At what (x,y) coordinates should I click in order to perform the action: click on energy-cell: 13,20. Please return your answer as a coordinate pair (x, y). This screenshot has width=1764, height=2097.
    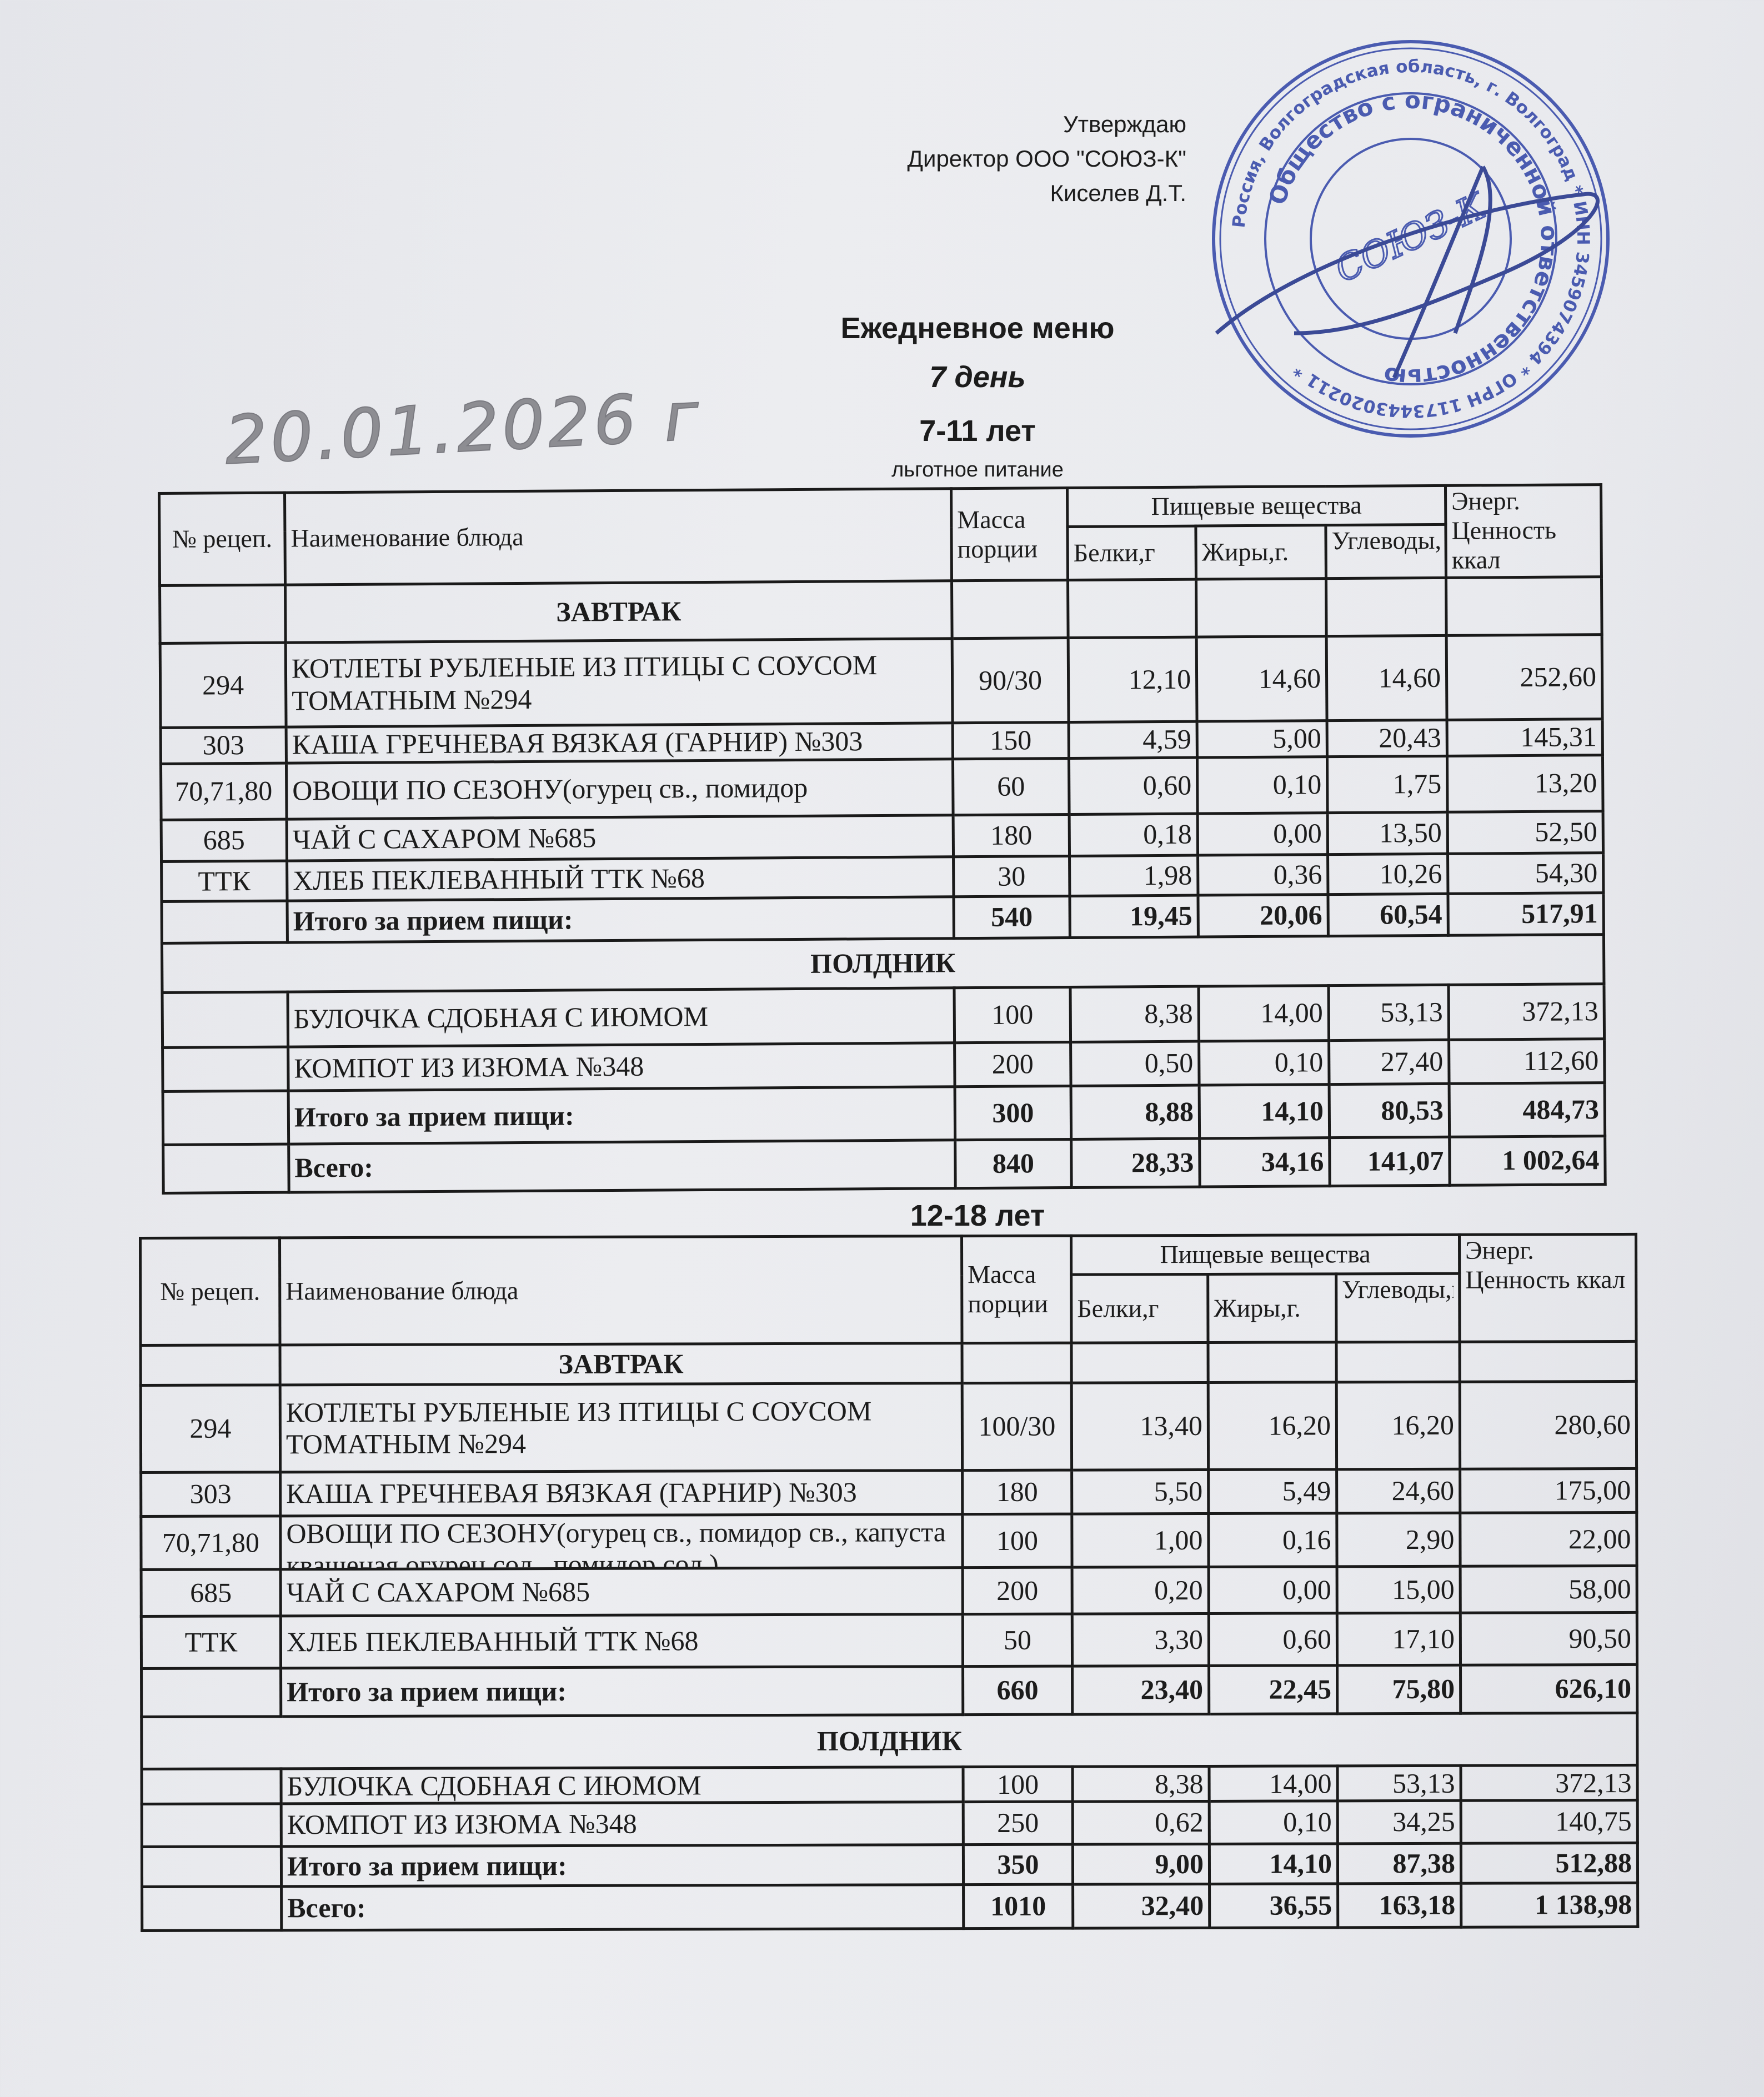
    Looking at the image, I should click on (1525, 783).